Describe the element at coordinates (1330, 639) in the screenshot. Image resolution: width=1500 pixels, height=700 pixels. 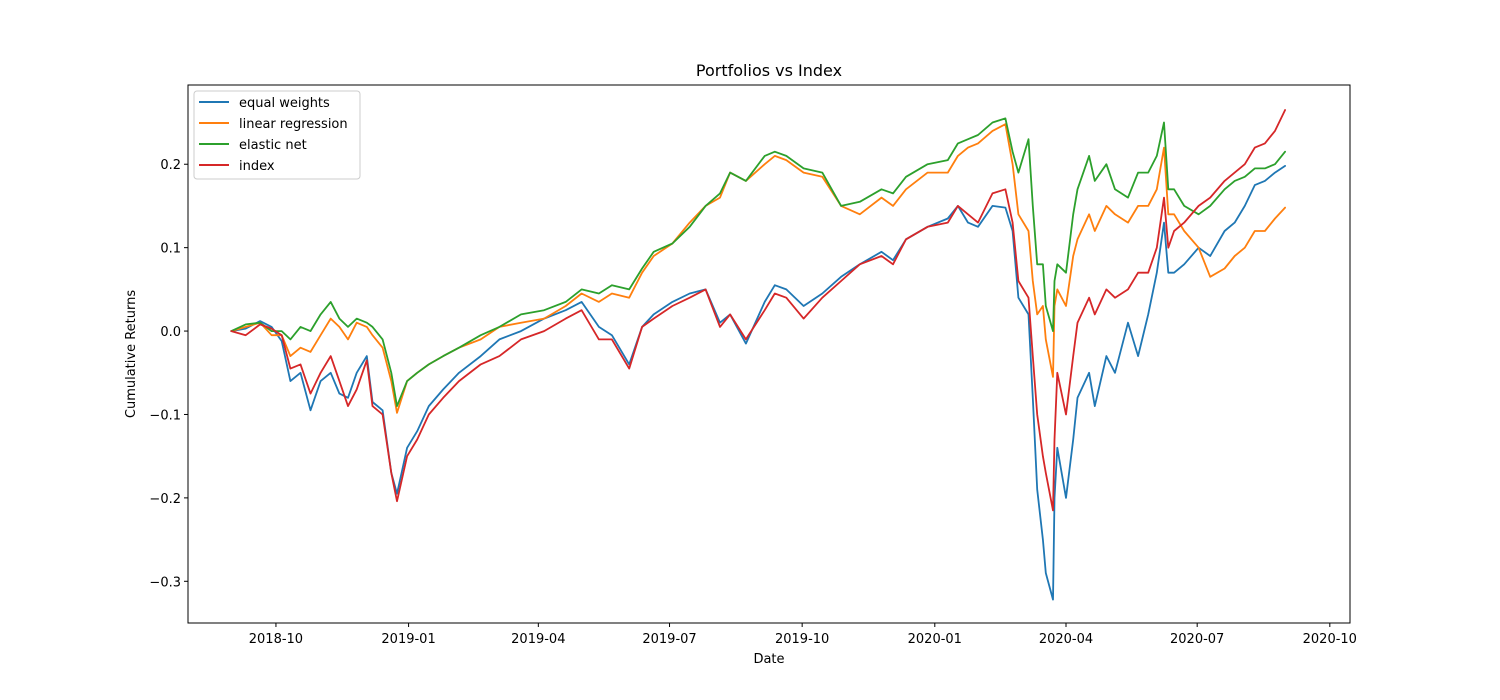
I see `x-tick-label: 2020-10` at that location.